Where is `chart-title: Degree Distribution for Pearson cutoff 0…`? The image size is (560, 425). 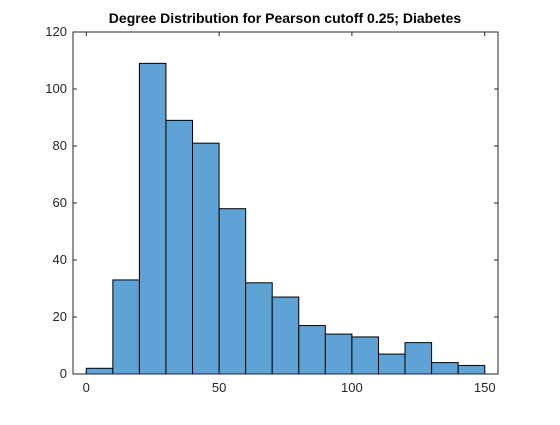 chart-title: Degree Distribution for Pearson cutoff 0… is located at coordinates (285, 18).